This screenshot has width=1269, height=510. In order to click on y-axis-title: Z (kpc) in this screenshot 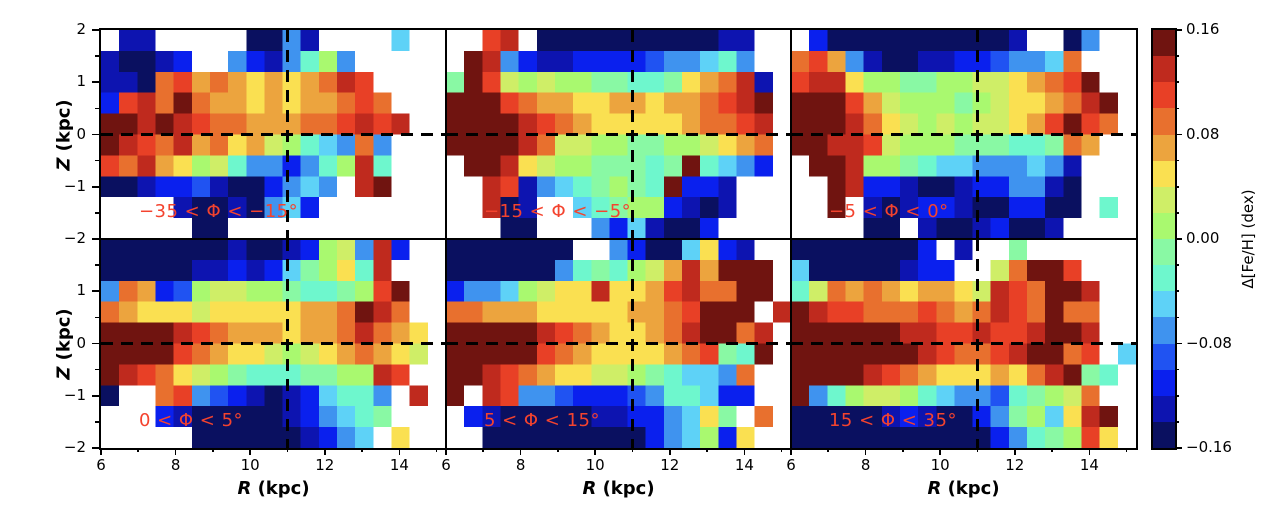, I will do `click(64, 343)`.